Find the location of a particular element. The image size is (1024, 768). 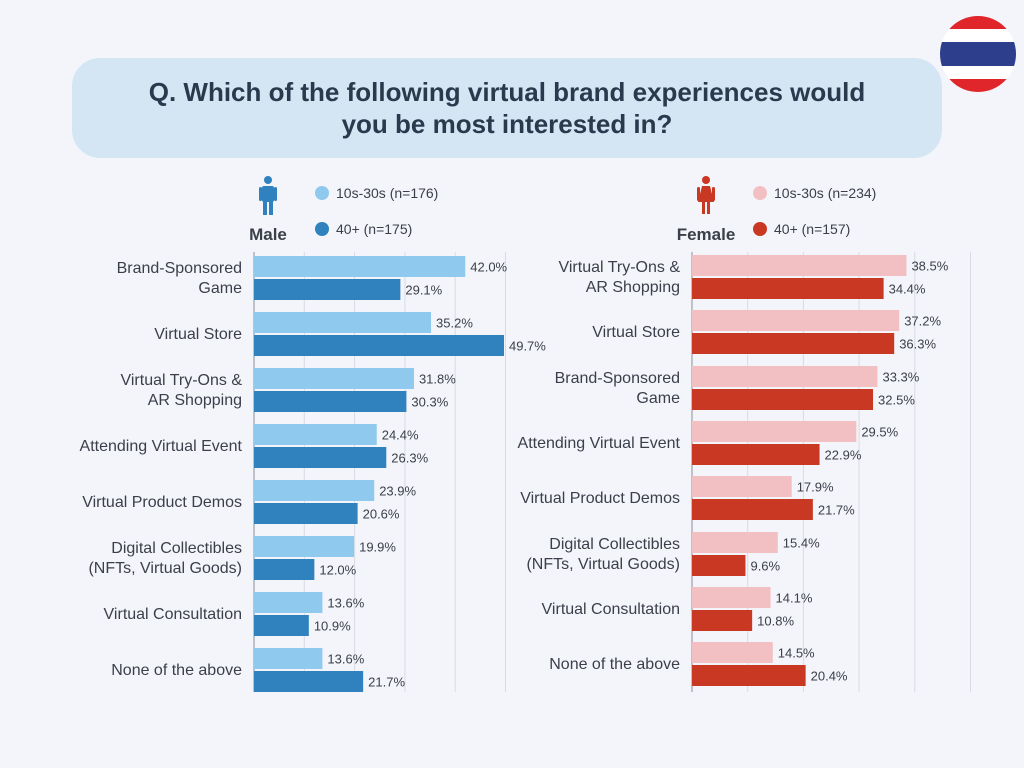

category-label: Virtual Product Demos is located at coordinates (162, 502).